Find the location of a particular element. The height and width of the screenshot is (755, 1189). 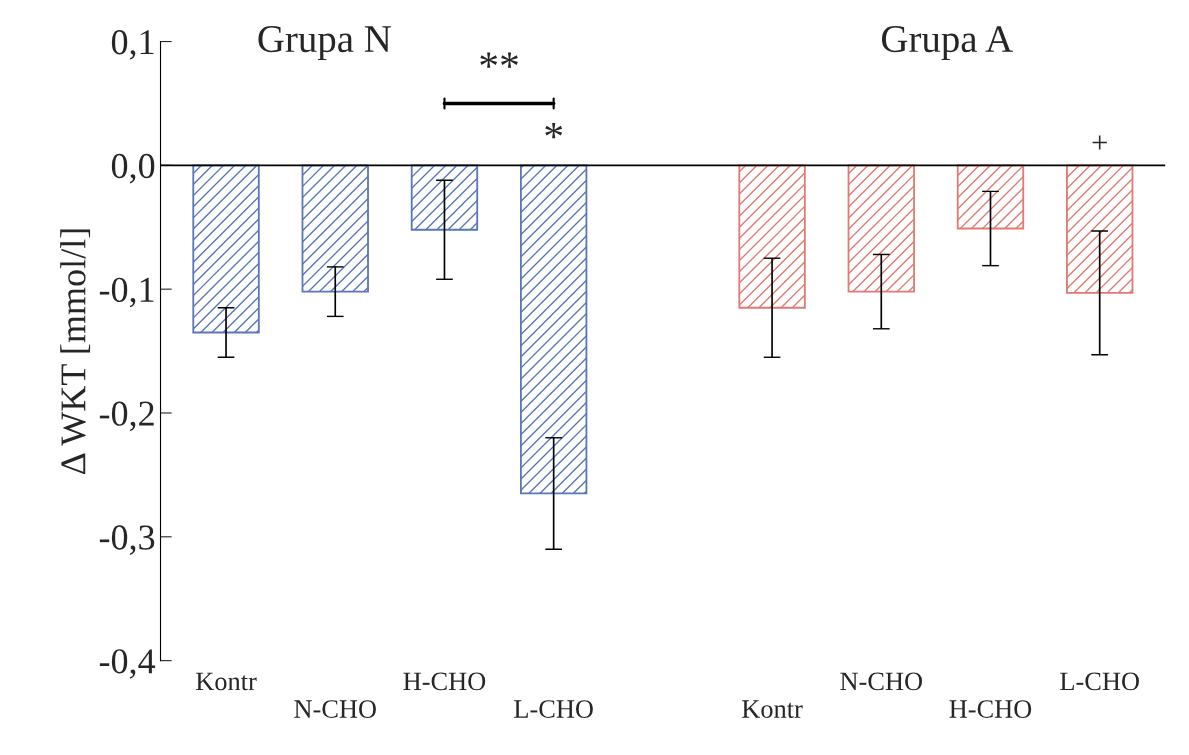

y-tick-label: -0,1 is located at coordinates (126, 292).